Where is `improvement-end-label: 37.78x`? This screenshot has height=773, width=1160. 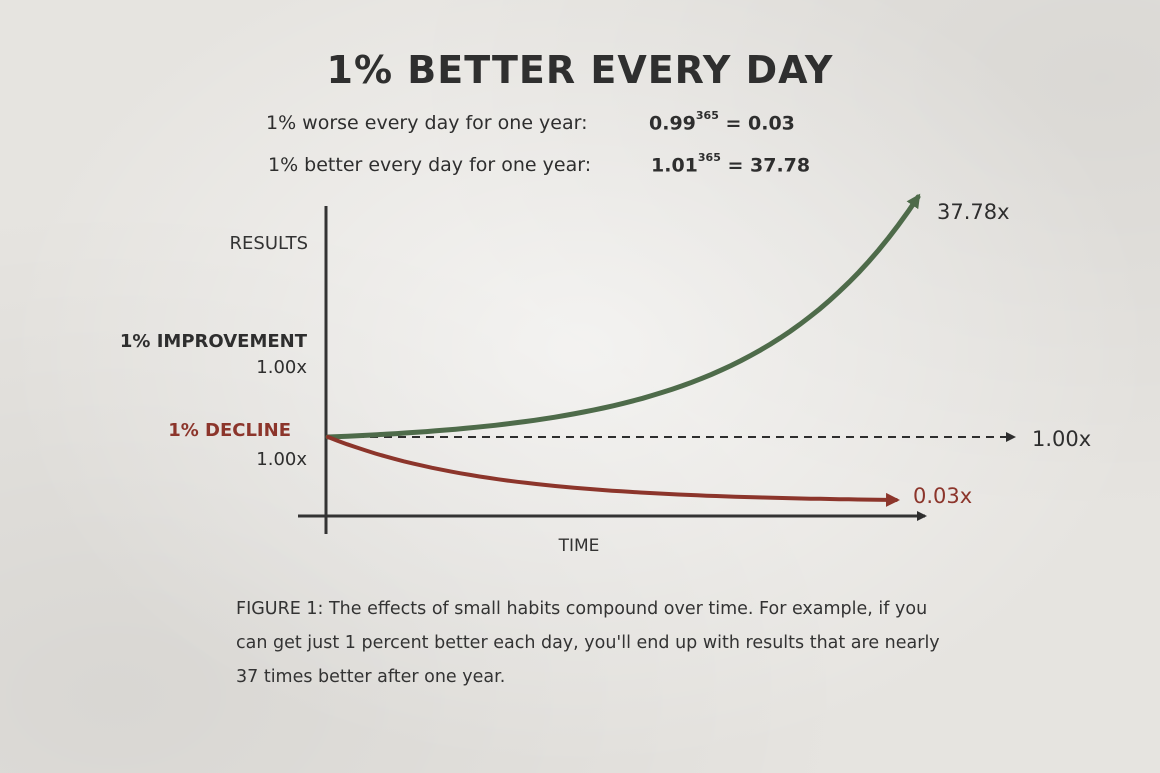
improvement-end-label: 37.78x is located at coordinates (973, 212).